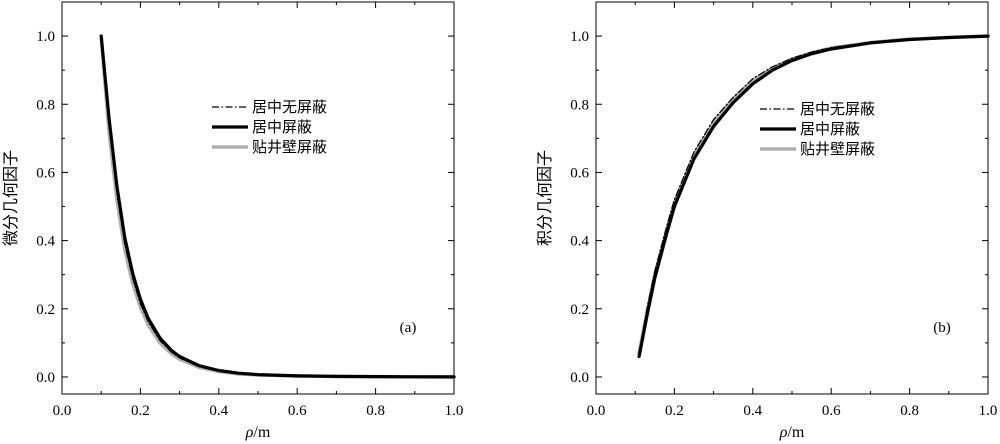 This screenshot has width=1000, height=444. I want to click on chart-b-y-tick-label: 0.8, so click(579, 105).